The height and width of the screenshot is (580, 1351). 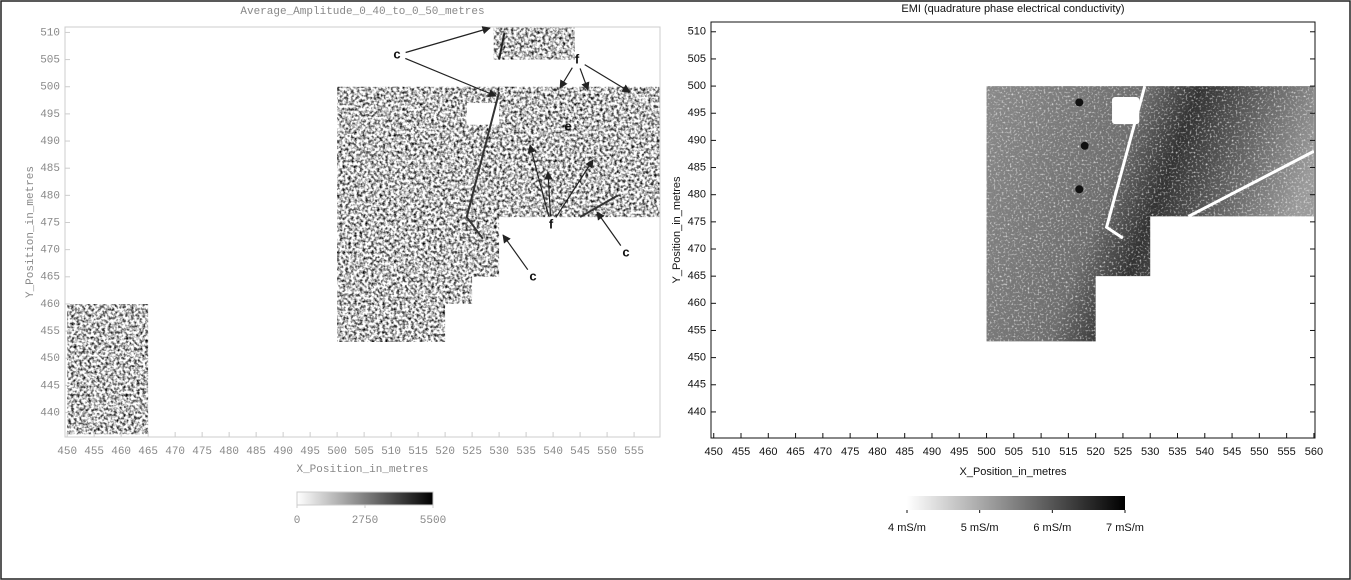 I want to click on x-tick-label: 535, so click(x=526, y=452).